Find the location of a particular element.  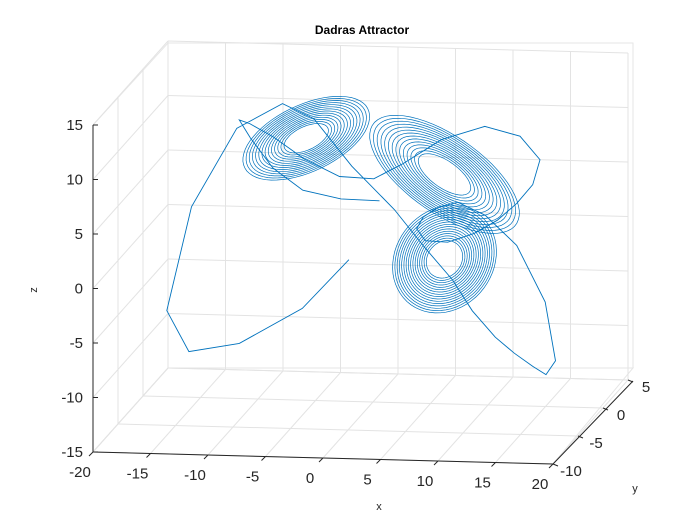

y-tick-label: -5 is located at coordinates (595, 443).